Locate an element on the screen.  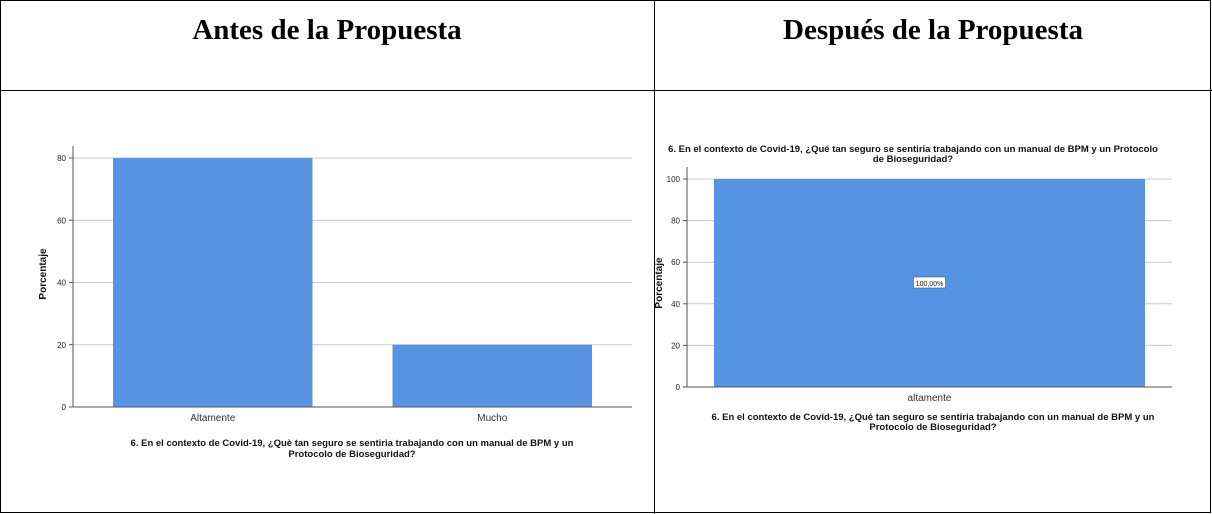
row-divider is located at coordinates (606, 90).